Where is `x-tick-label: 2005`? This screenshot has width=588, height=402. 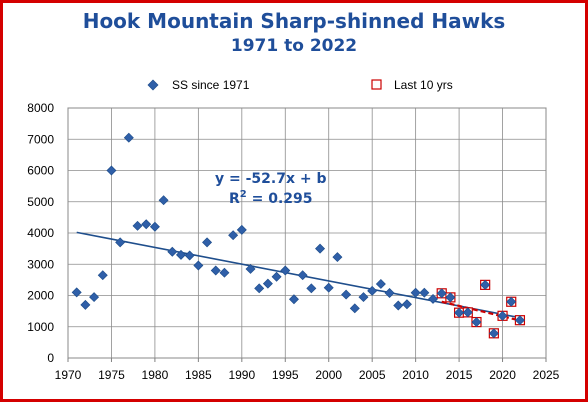 x-tick-label: 2005 is located at coordinates (372, 375).